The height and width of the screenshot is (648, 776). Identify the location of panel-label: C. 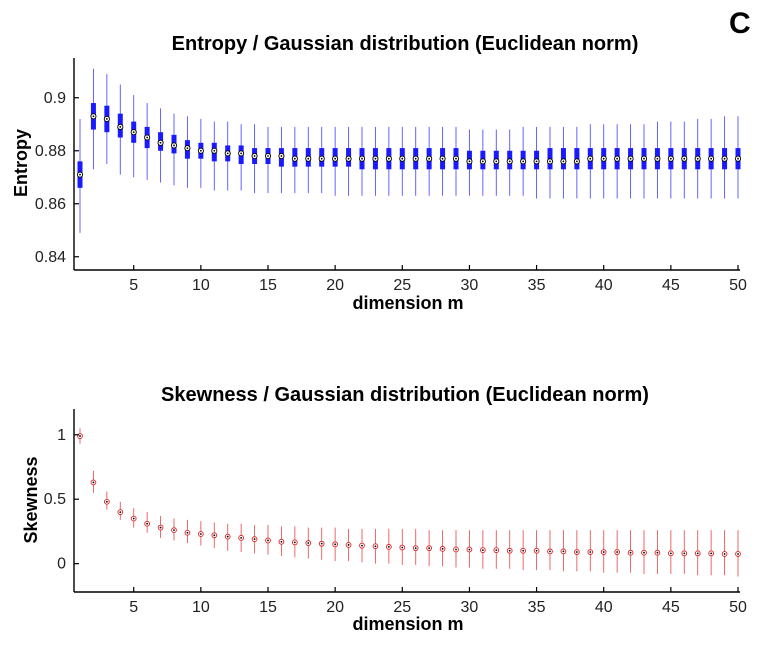
(740, 23).